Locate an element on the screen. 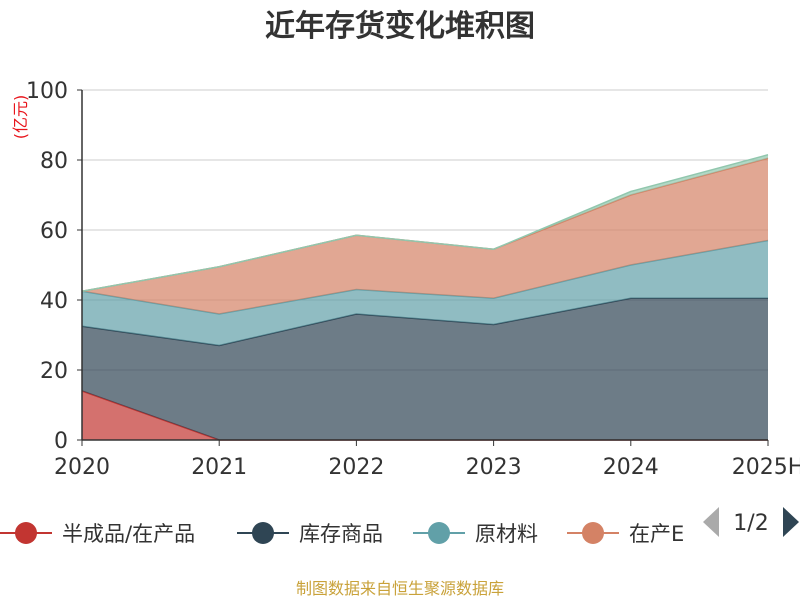  y-axis-ticks: 0 20 40 60 80 100 is located at coordinates (54, 266).